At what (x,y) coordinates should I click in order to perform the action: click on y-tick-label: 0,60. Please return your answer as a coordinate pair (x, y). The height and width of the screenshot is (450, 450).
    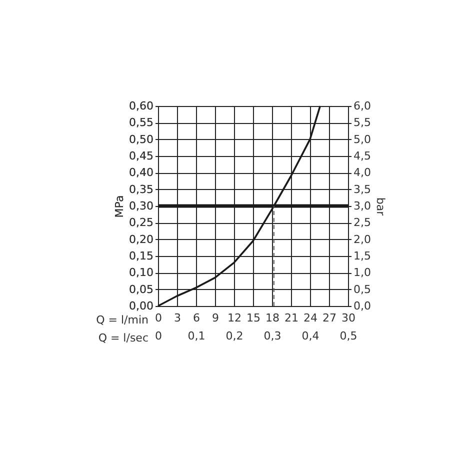
    Looking at the image, I should click on (141, 106).